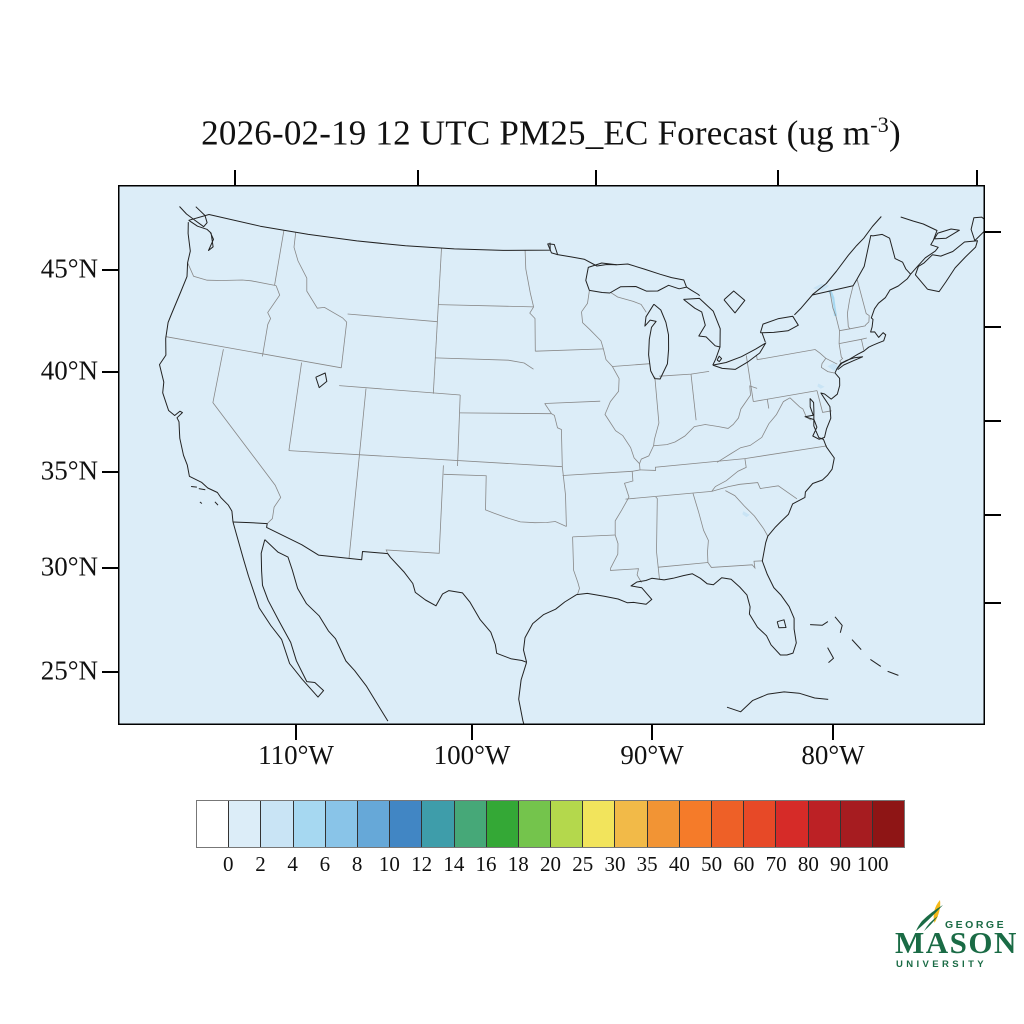 Image resolution: width=1024 pixels, height=1024 pixels. I want to click on gmu-logo-university: UNIVERSITY, so click(942, 964).